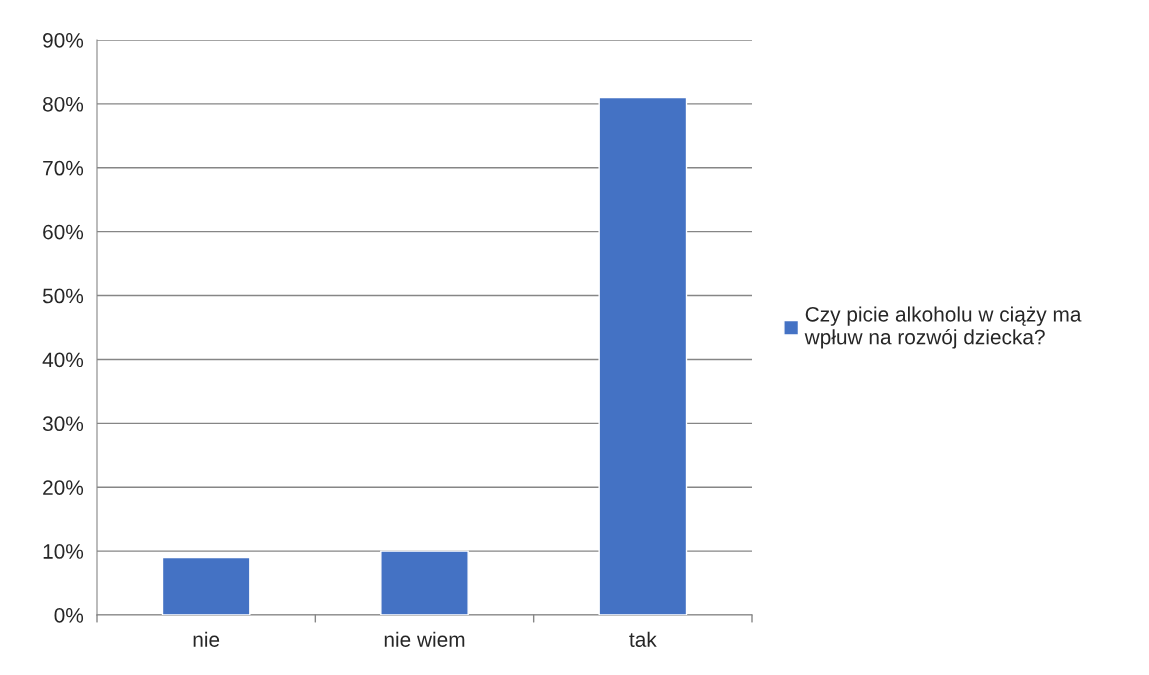  Describe the element at coordinates (206, 639) in the screenshot. I see `x-tick-label: nie` at that location.